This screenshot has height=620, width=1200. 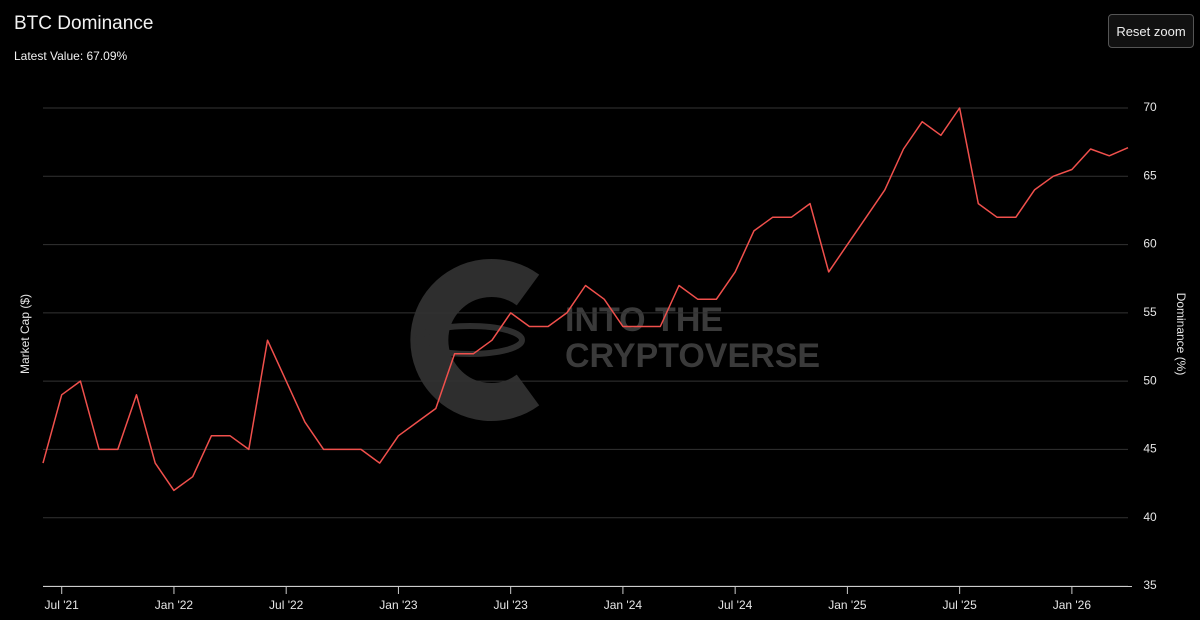 I want to click on x-tick-label: Jul '21, so click(x=62, y=605).